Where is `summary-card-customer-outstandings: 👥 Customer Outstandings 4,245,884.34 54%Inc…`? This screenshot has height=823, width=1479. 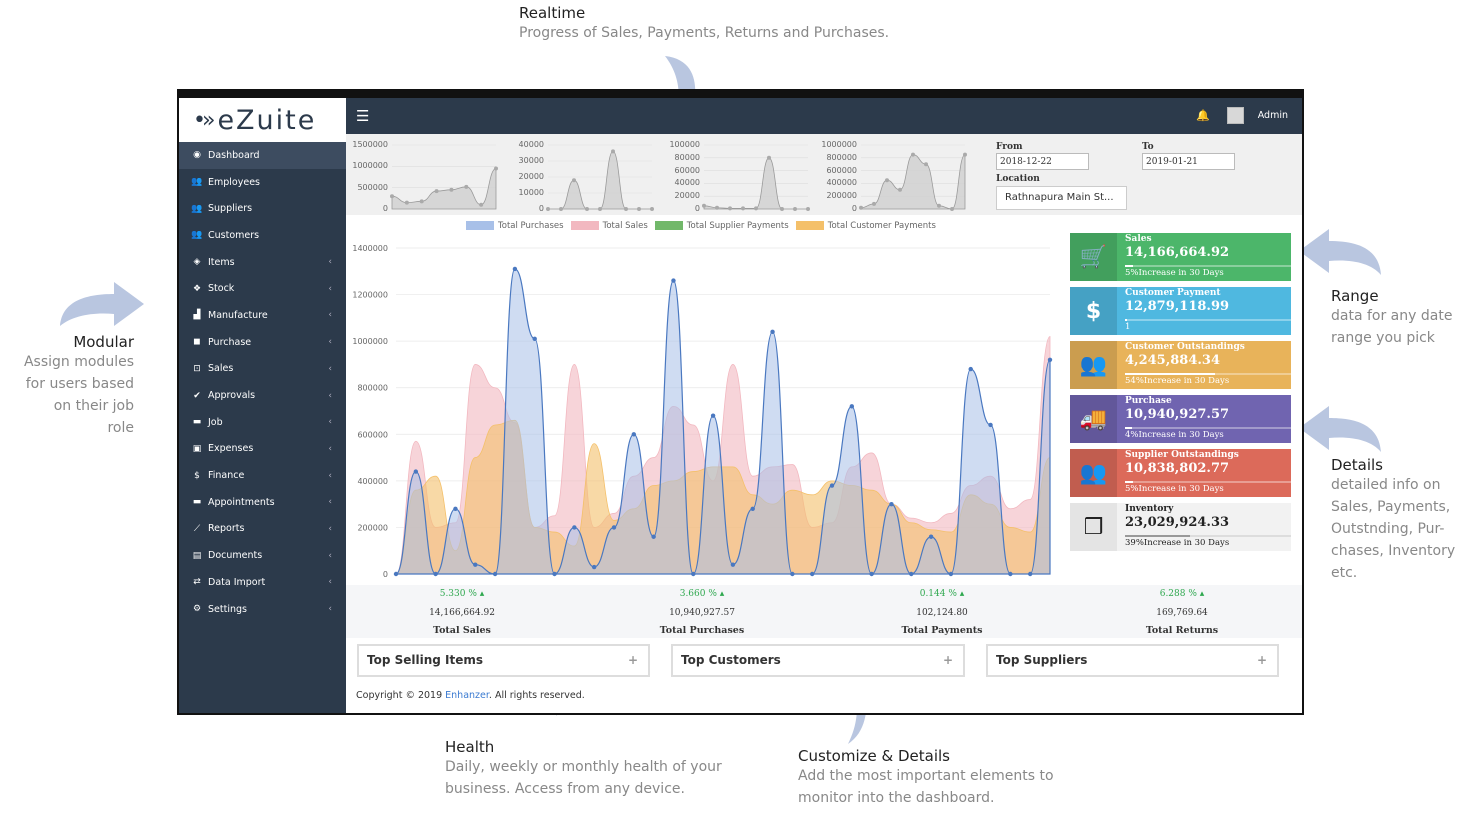 summary-card-customer-outstandings: 👥 Customer Outstandings 4,245,884.34 54%Inc… is located at coordinates (1180, 365).